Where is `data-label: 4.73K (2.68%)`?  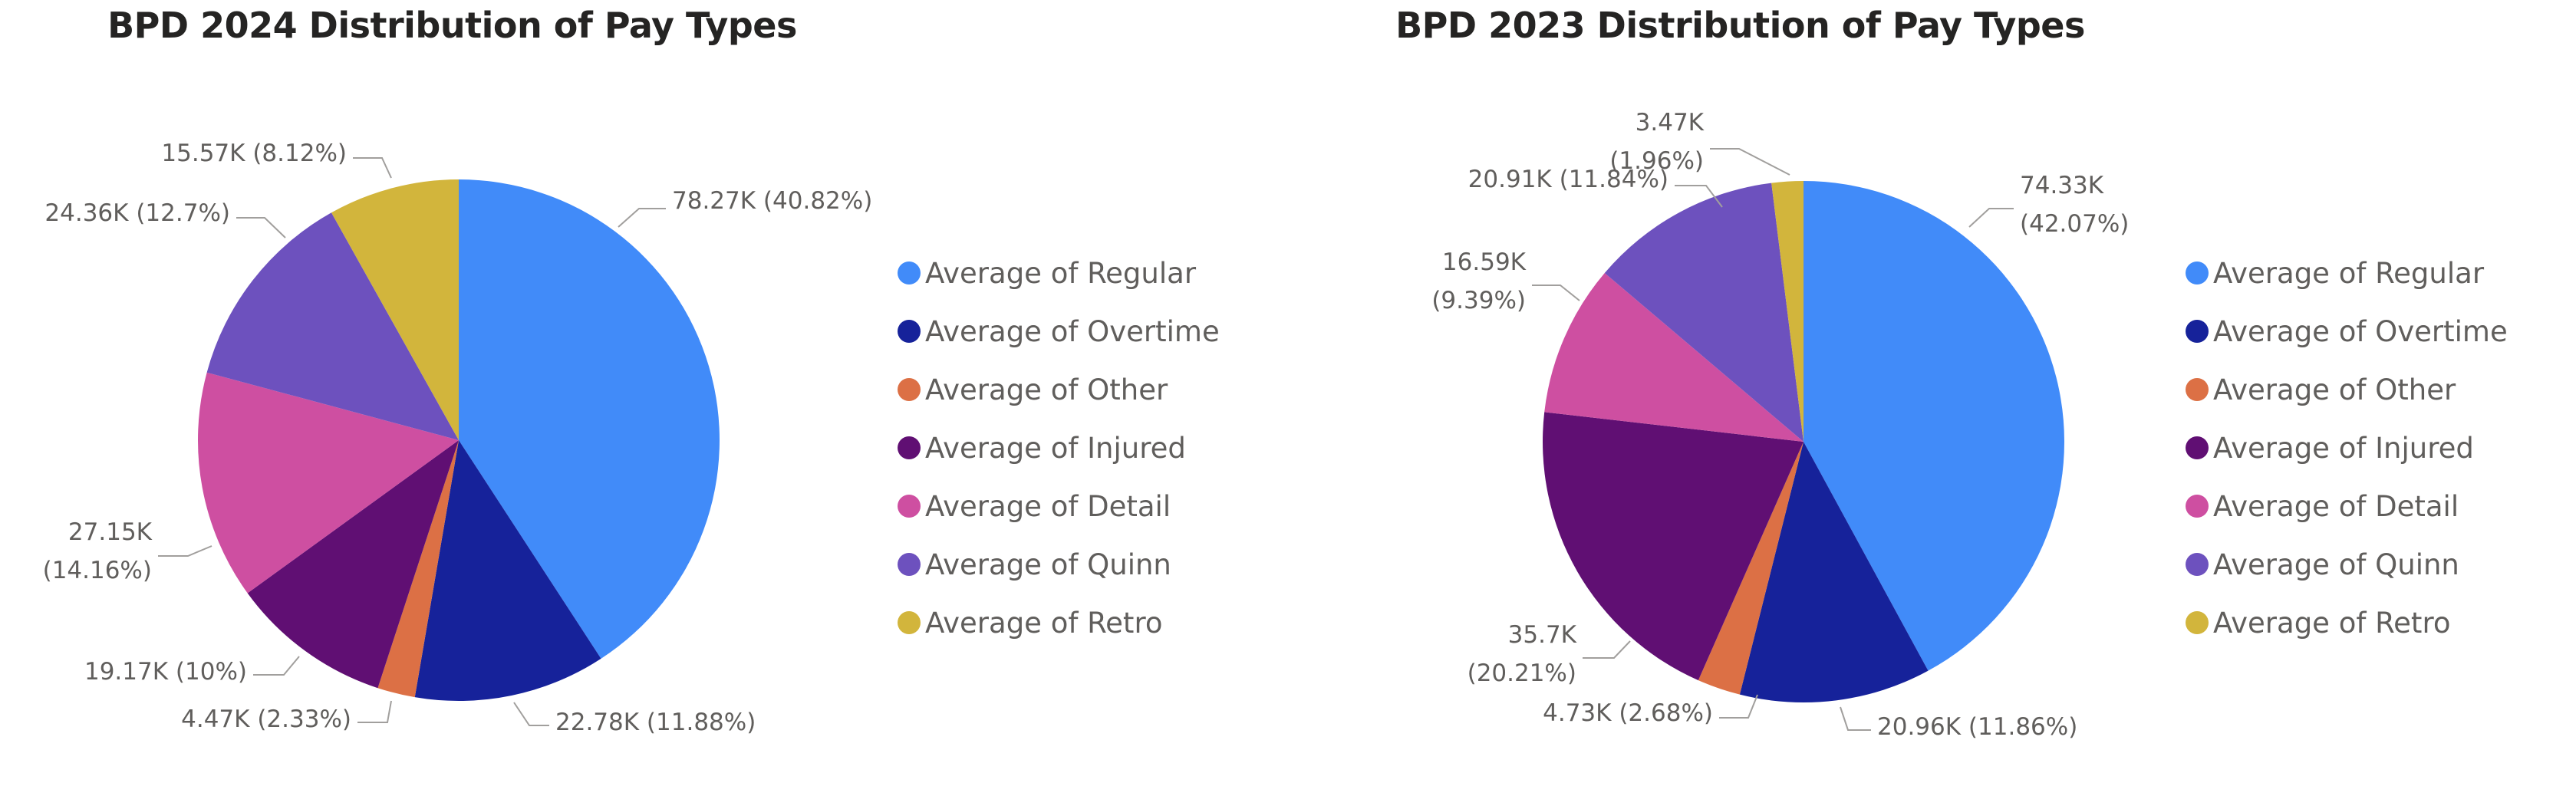 data-label: 4.73K (2.68%) is located at coordinates (1628, 713).